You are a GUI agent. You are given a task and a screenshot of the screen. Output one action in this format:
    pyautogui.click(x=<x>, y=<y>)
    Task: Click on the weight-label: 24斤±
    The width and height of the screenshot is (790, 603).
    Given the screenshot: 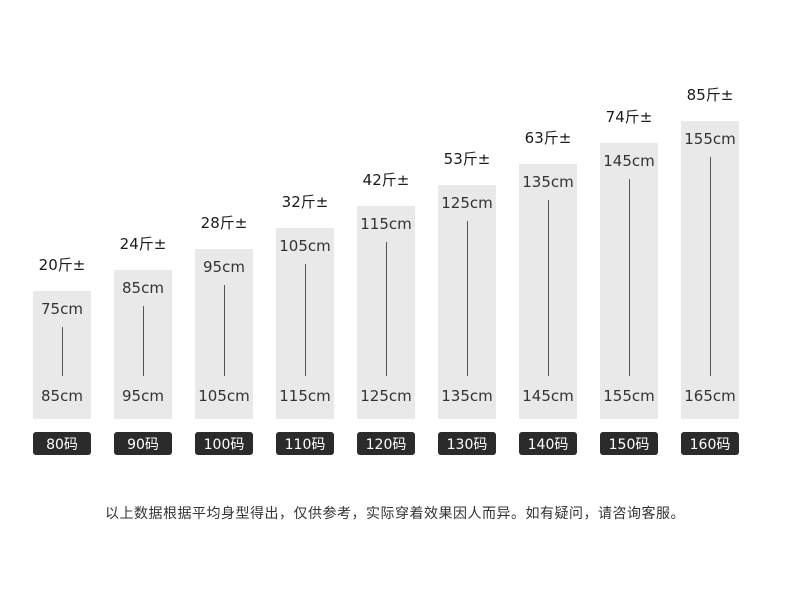 What is the action you would take?
    pyautogui.click(x=143, y=244)
    